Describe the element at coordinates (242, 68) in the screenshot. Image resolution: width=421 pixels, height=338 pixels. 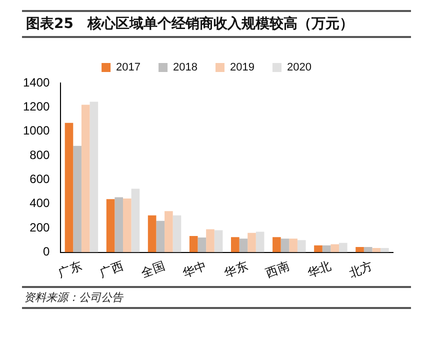
I see `legend-label: 2019` at that location.